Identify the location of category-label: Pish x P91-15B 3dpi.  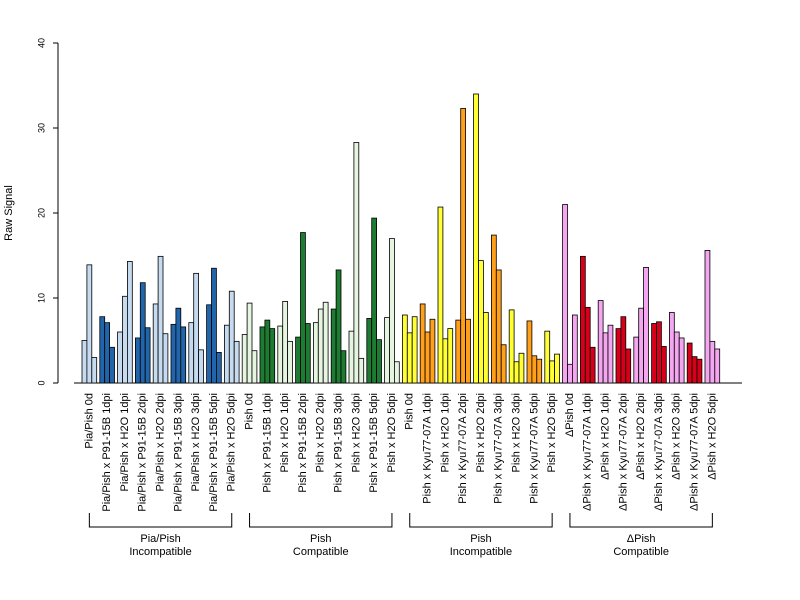
(338, 443).